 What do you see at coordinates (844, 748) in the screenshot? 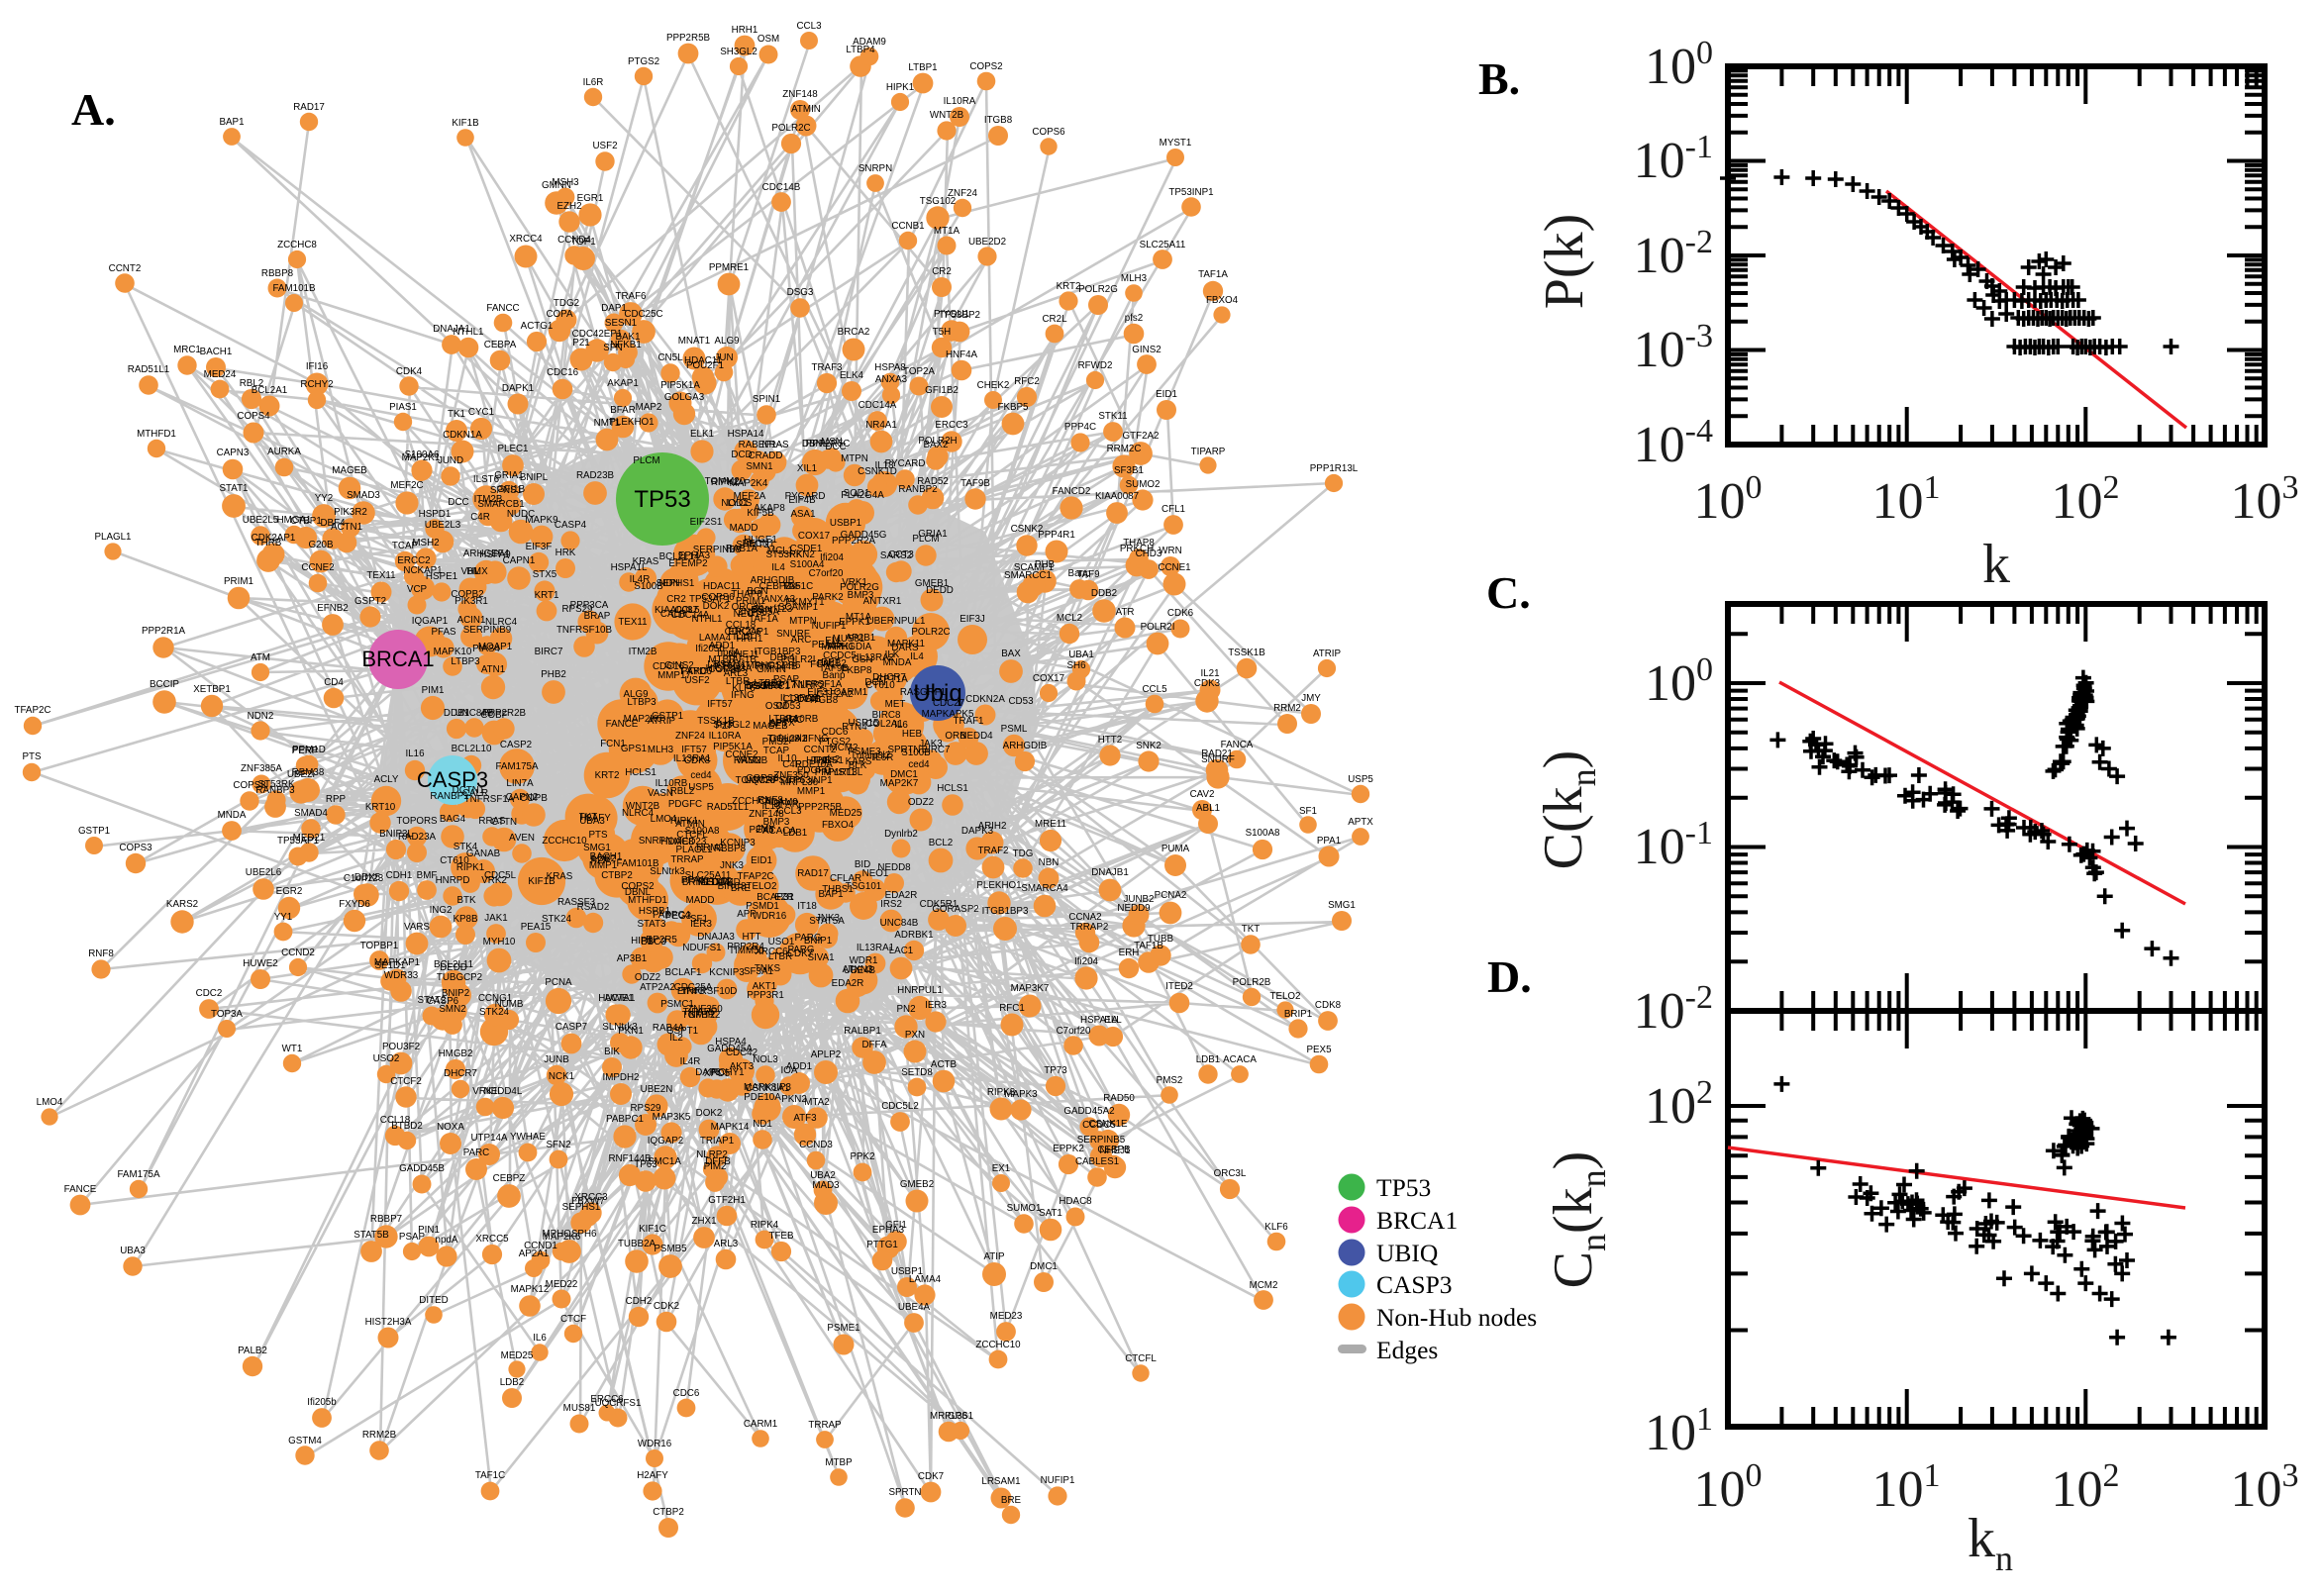
I see `svg-text: MCM2` at bounding box center [844, 748].